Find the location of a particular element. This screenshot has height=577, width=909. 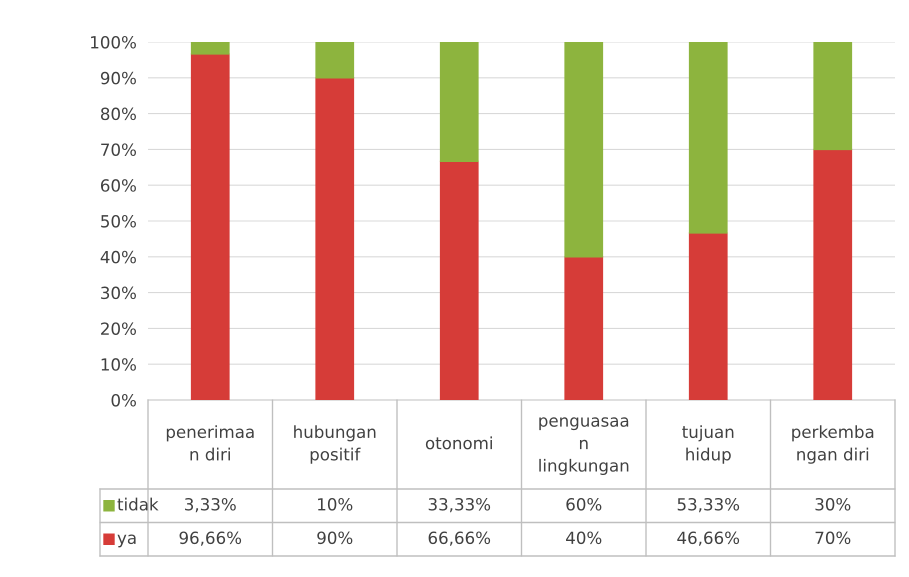

y-tick-label: 50% is located at coordinates (118, 221).